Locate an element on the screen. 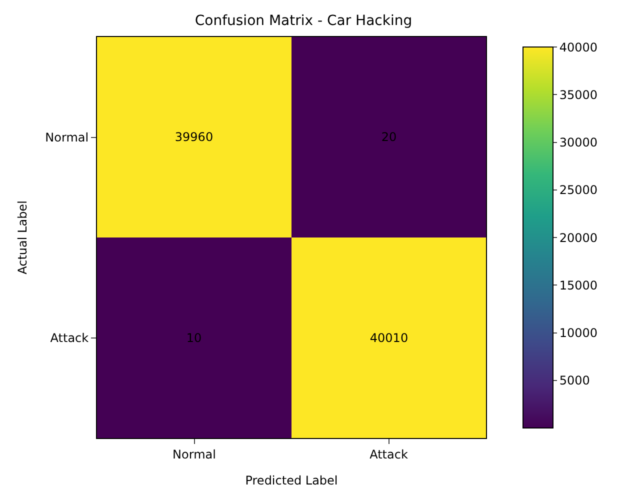 This screenshot has width=621, height=497. data-label: 39960 is located at coordinates (194, 137).